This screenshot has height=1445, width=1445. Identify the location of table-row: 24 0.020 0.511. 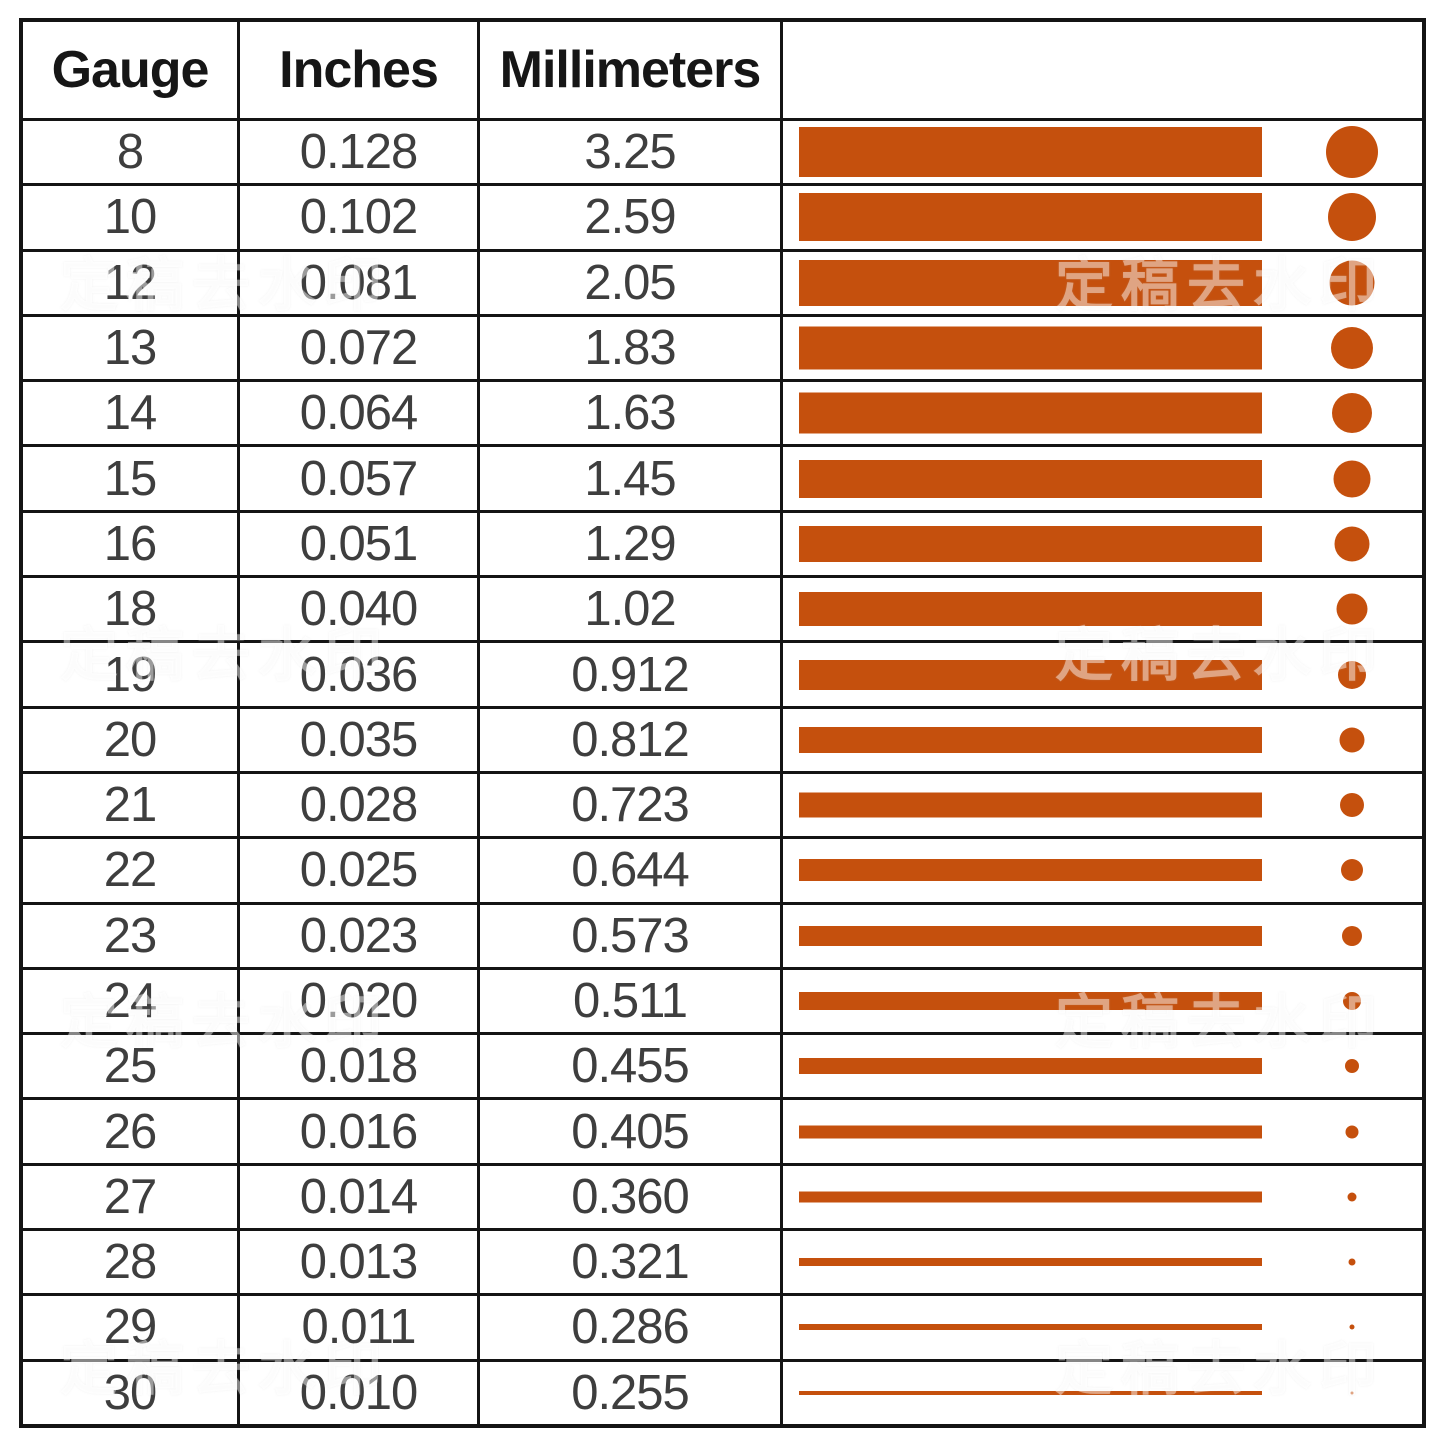
(722, 1002).